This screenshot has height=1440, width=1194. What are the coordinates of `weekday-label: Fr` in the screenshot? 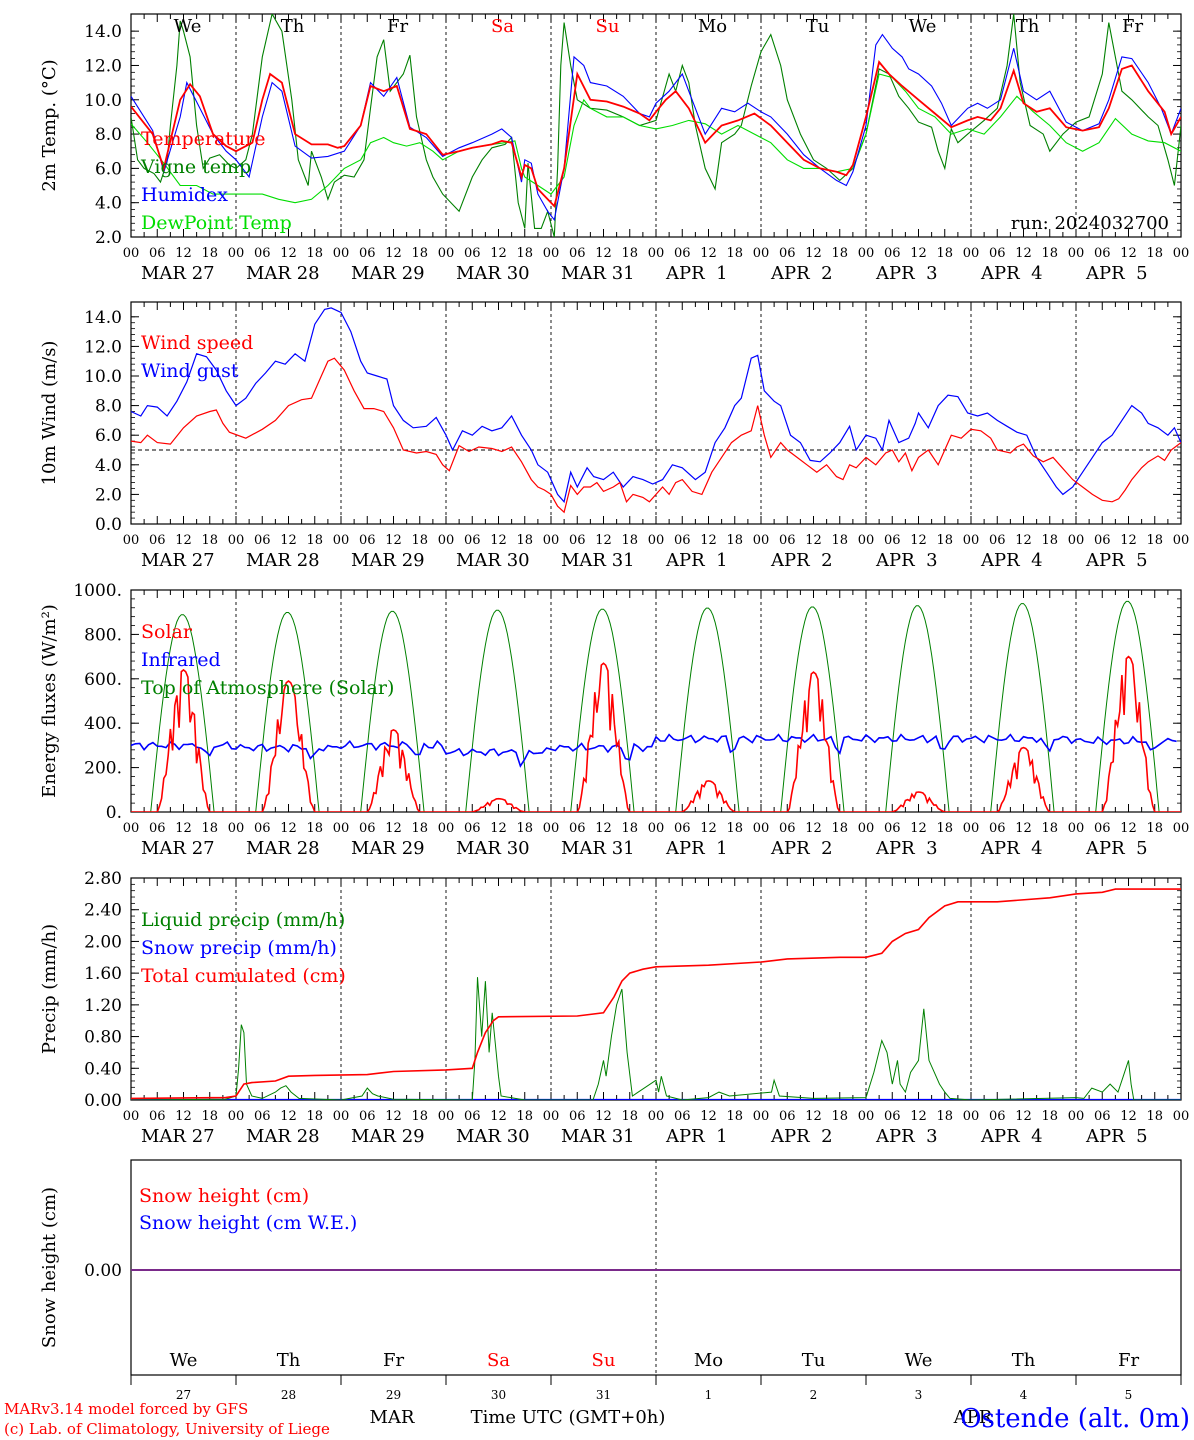 It's located at (1128, 1360).